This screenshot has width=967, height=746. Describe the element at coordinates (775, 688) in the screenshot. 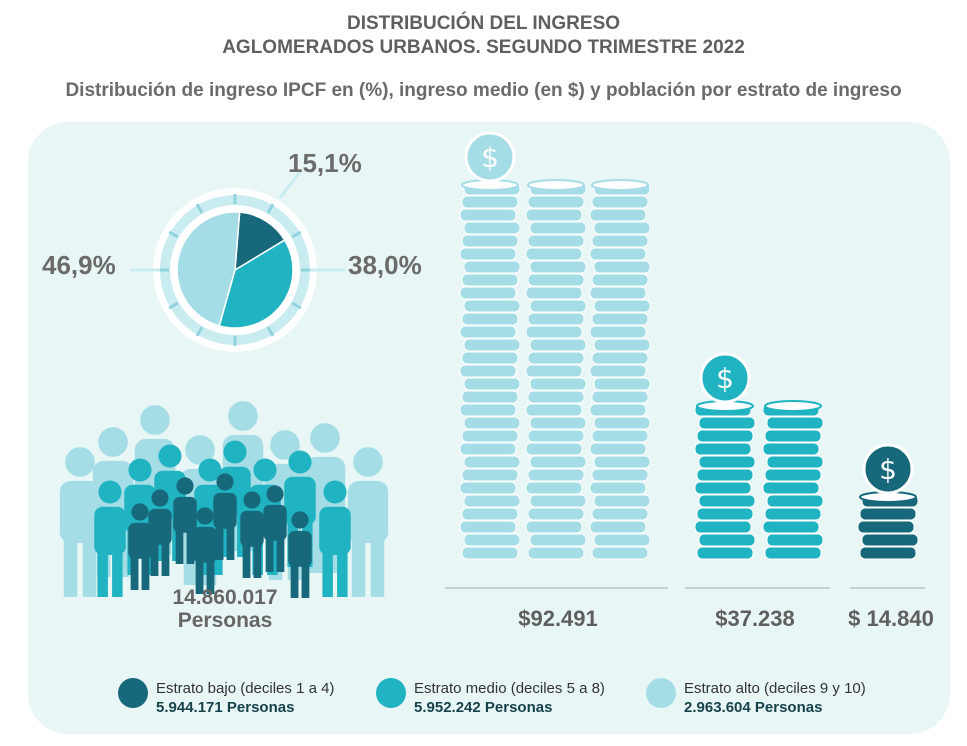

I see `legend-label-alto: Estrato alto (deciles 9 y 10)` at that location.